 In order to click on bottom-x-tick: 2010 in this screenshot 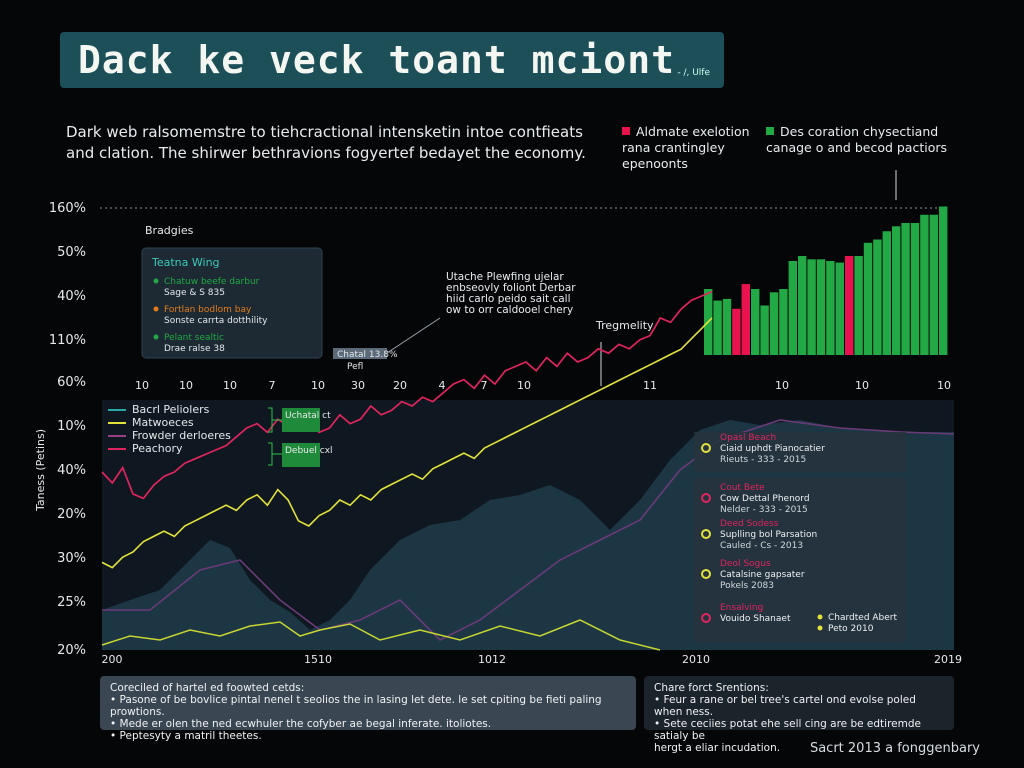, I will do `click(696, 659)`.